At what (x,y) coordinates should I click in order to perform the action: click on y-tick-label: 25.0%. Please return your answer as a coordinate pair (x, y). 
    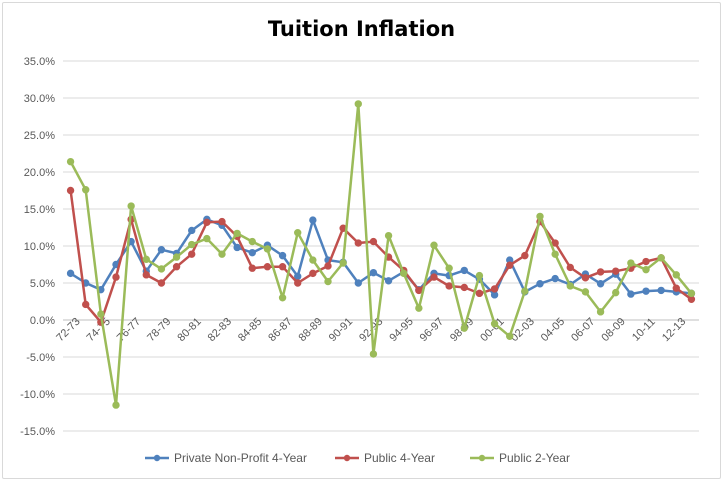
    Looking at the image, I should click on (39, 136).